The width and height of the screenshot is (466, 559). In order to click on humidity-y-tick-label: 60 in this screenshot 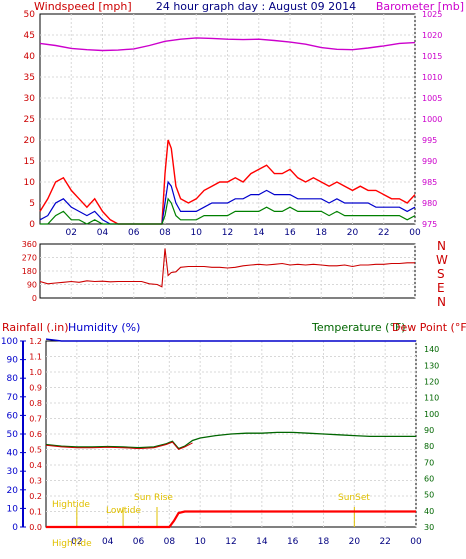, I will do `click(13, 416)`.